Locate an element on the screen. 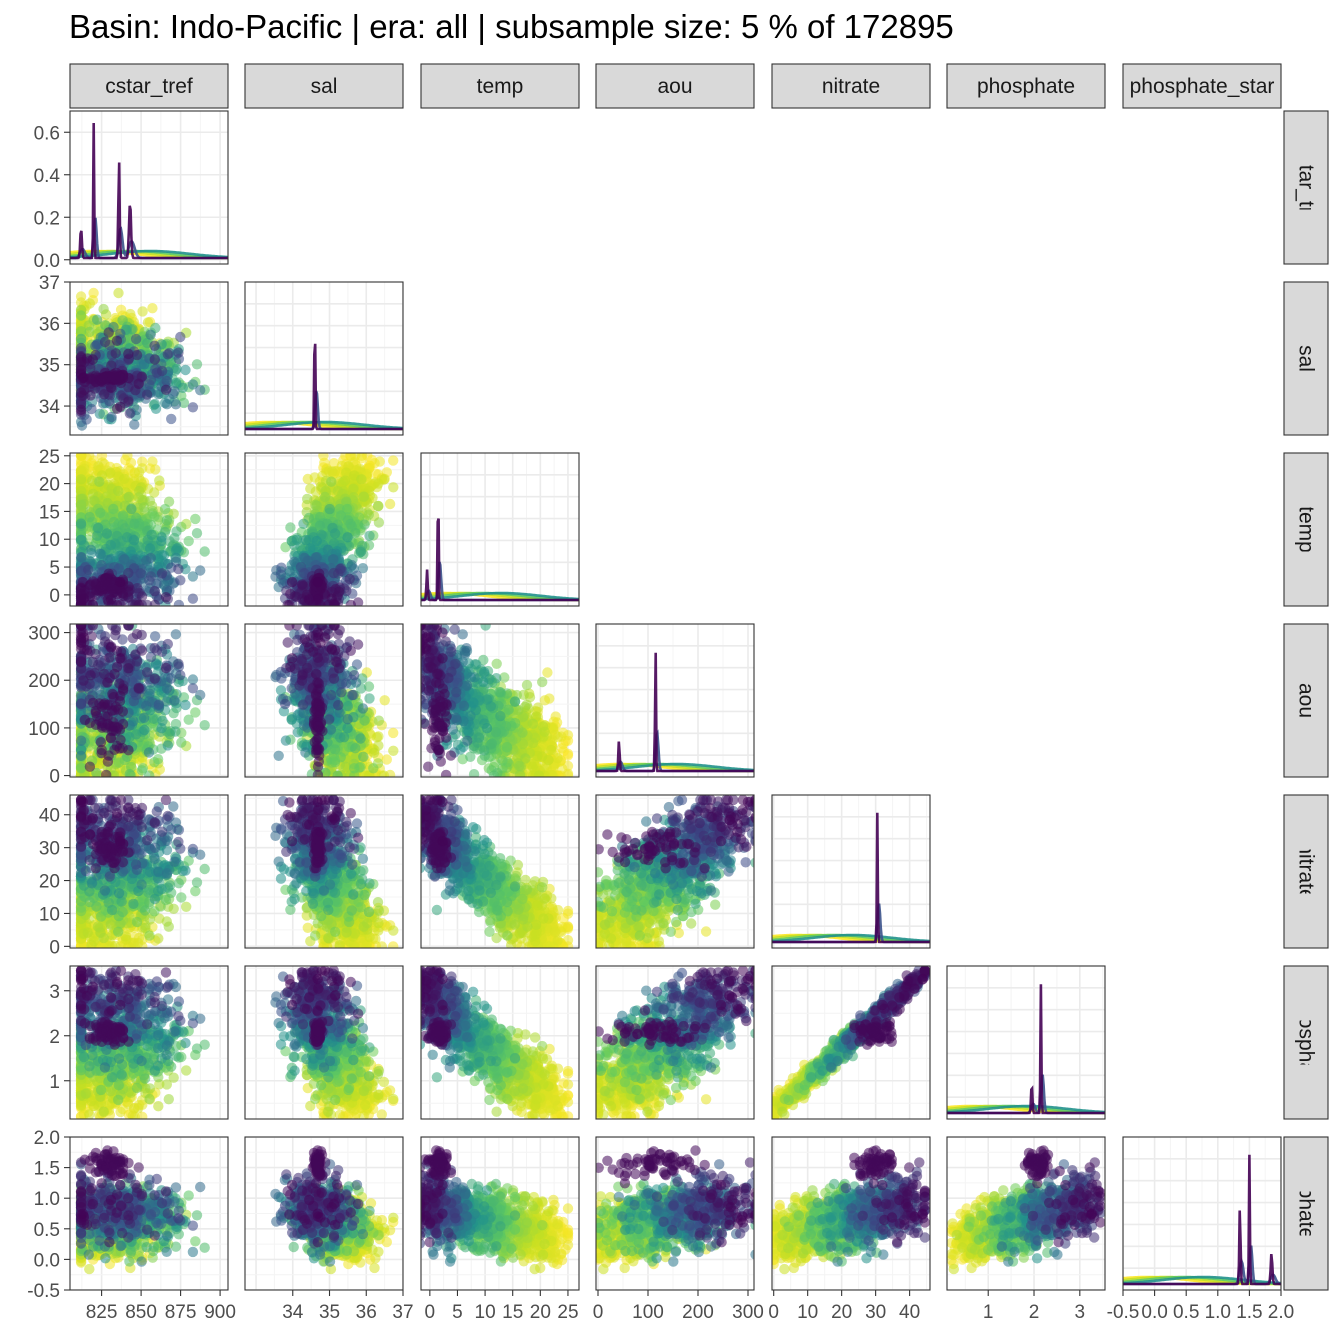 Image resolution: width=1344 pixels, height=1344 pixels. panel-temp-vs-temp is located at coordinates (500, 529).